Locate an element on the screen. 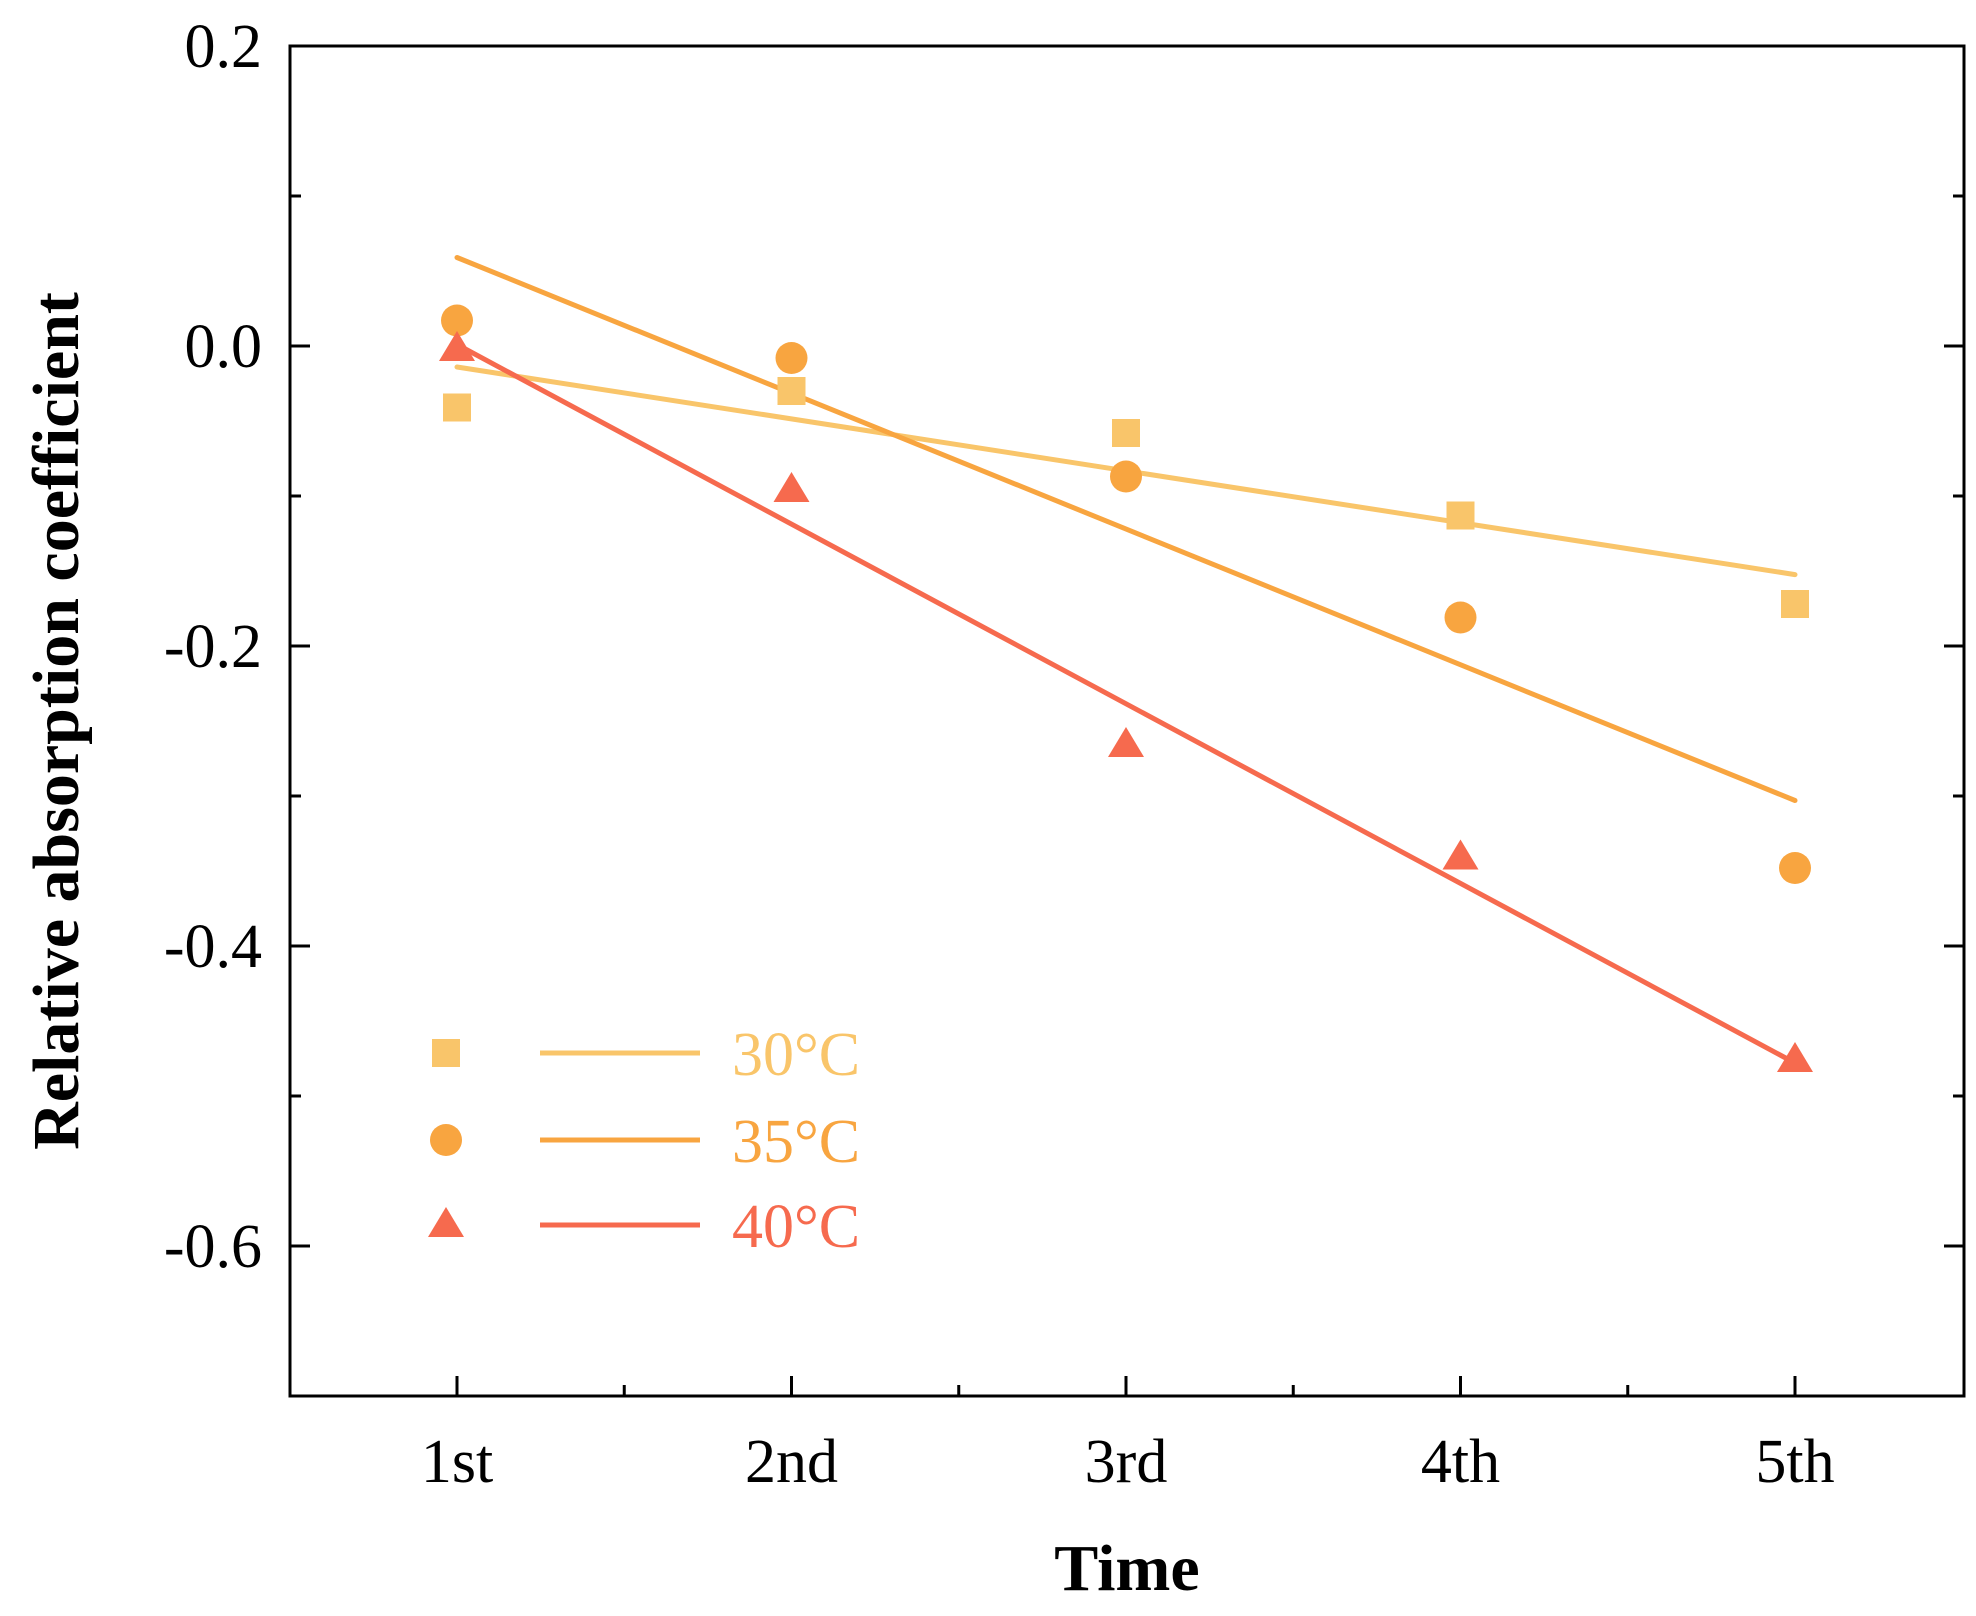  point-30°C-1st is located at coordinates (457, 407).